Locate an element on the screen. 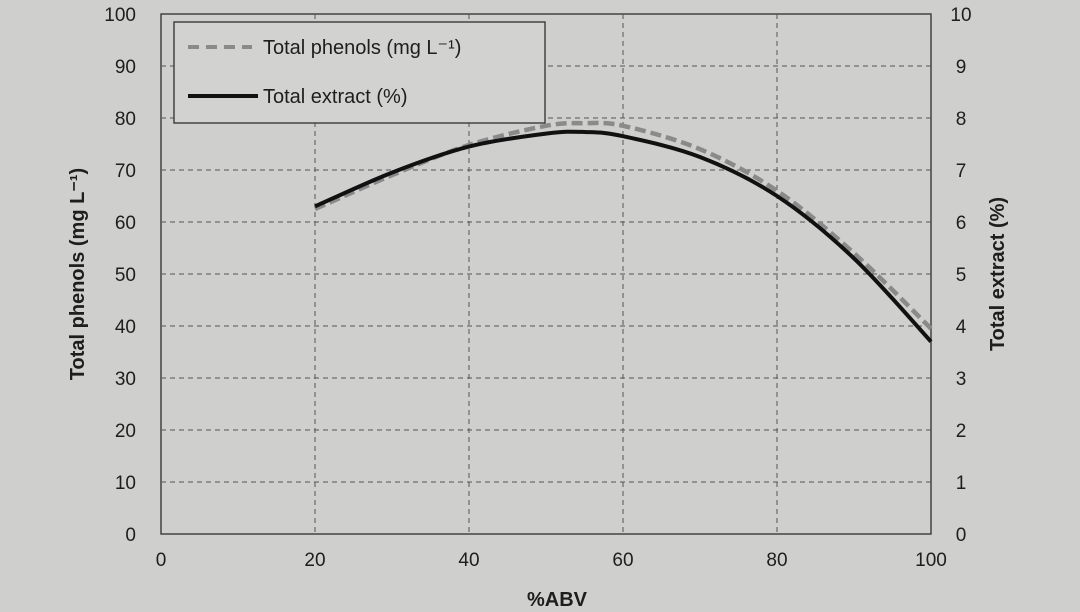 The width and height of the screenshot is (1080, 612). y-left-tick-label: 90 is located at coordinates (125, 67).